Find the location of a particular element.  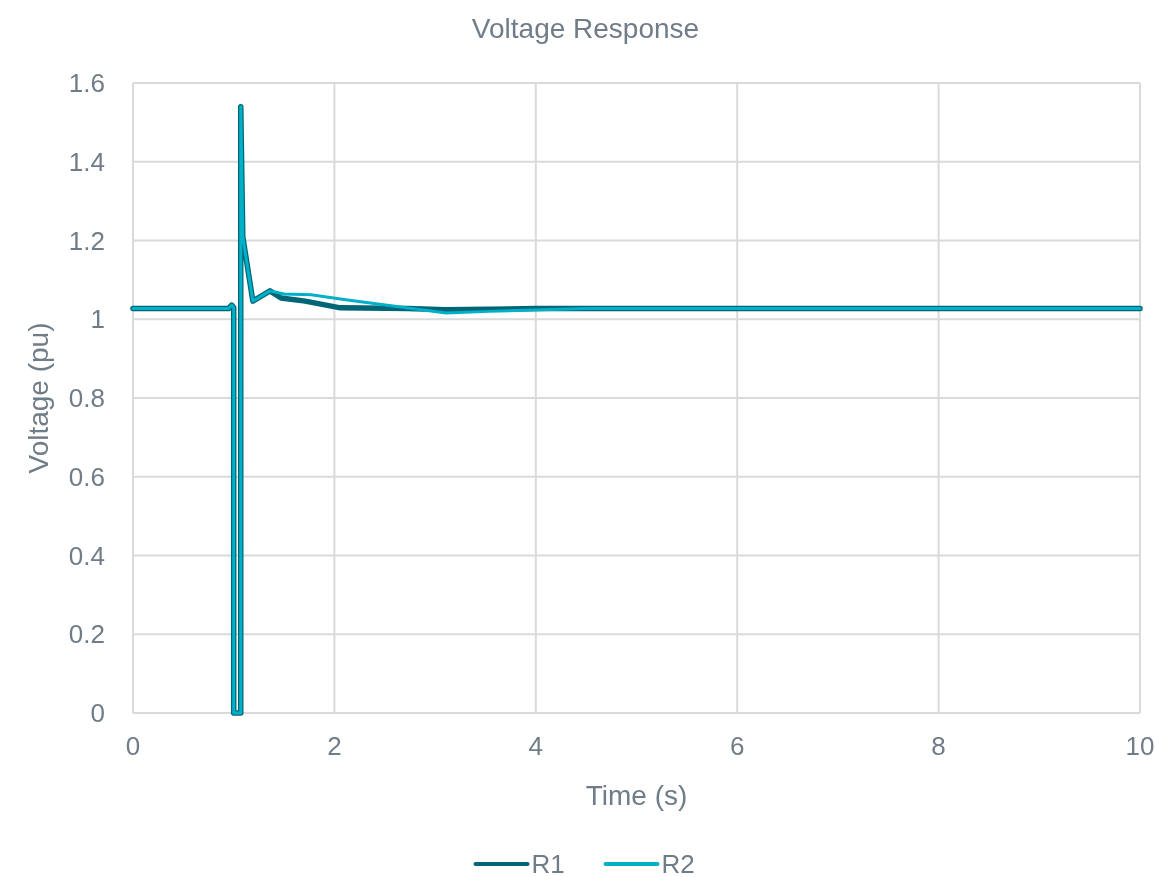

y-tick-label: 1.4 is located at coordinates (86, 161).